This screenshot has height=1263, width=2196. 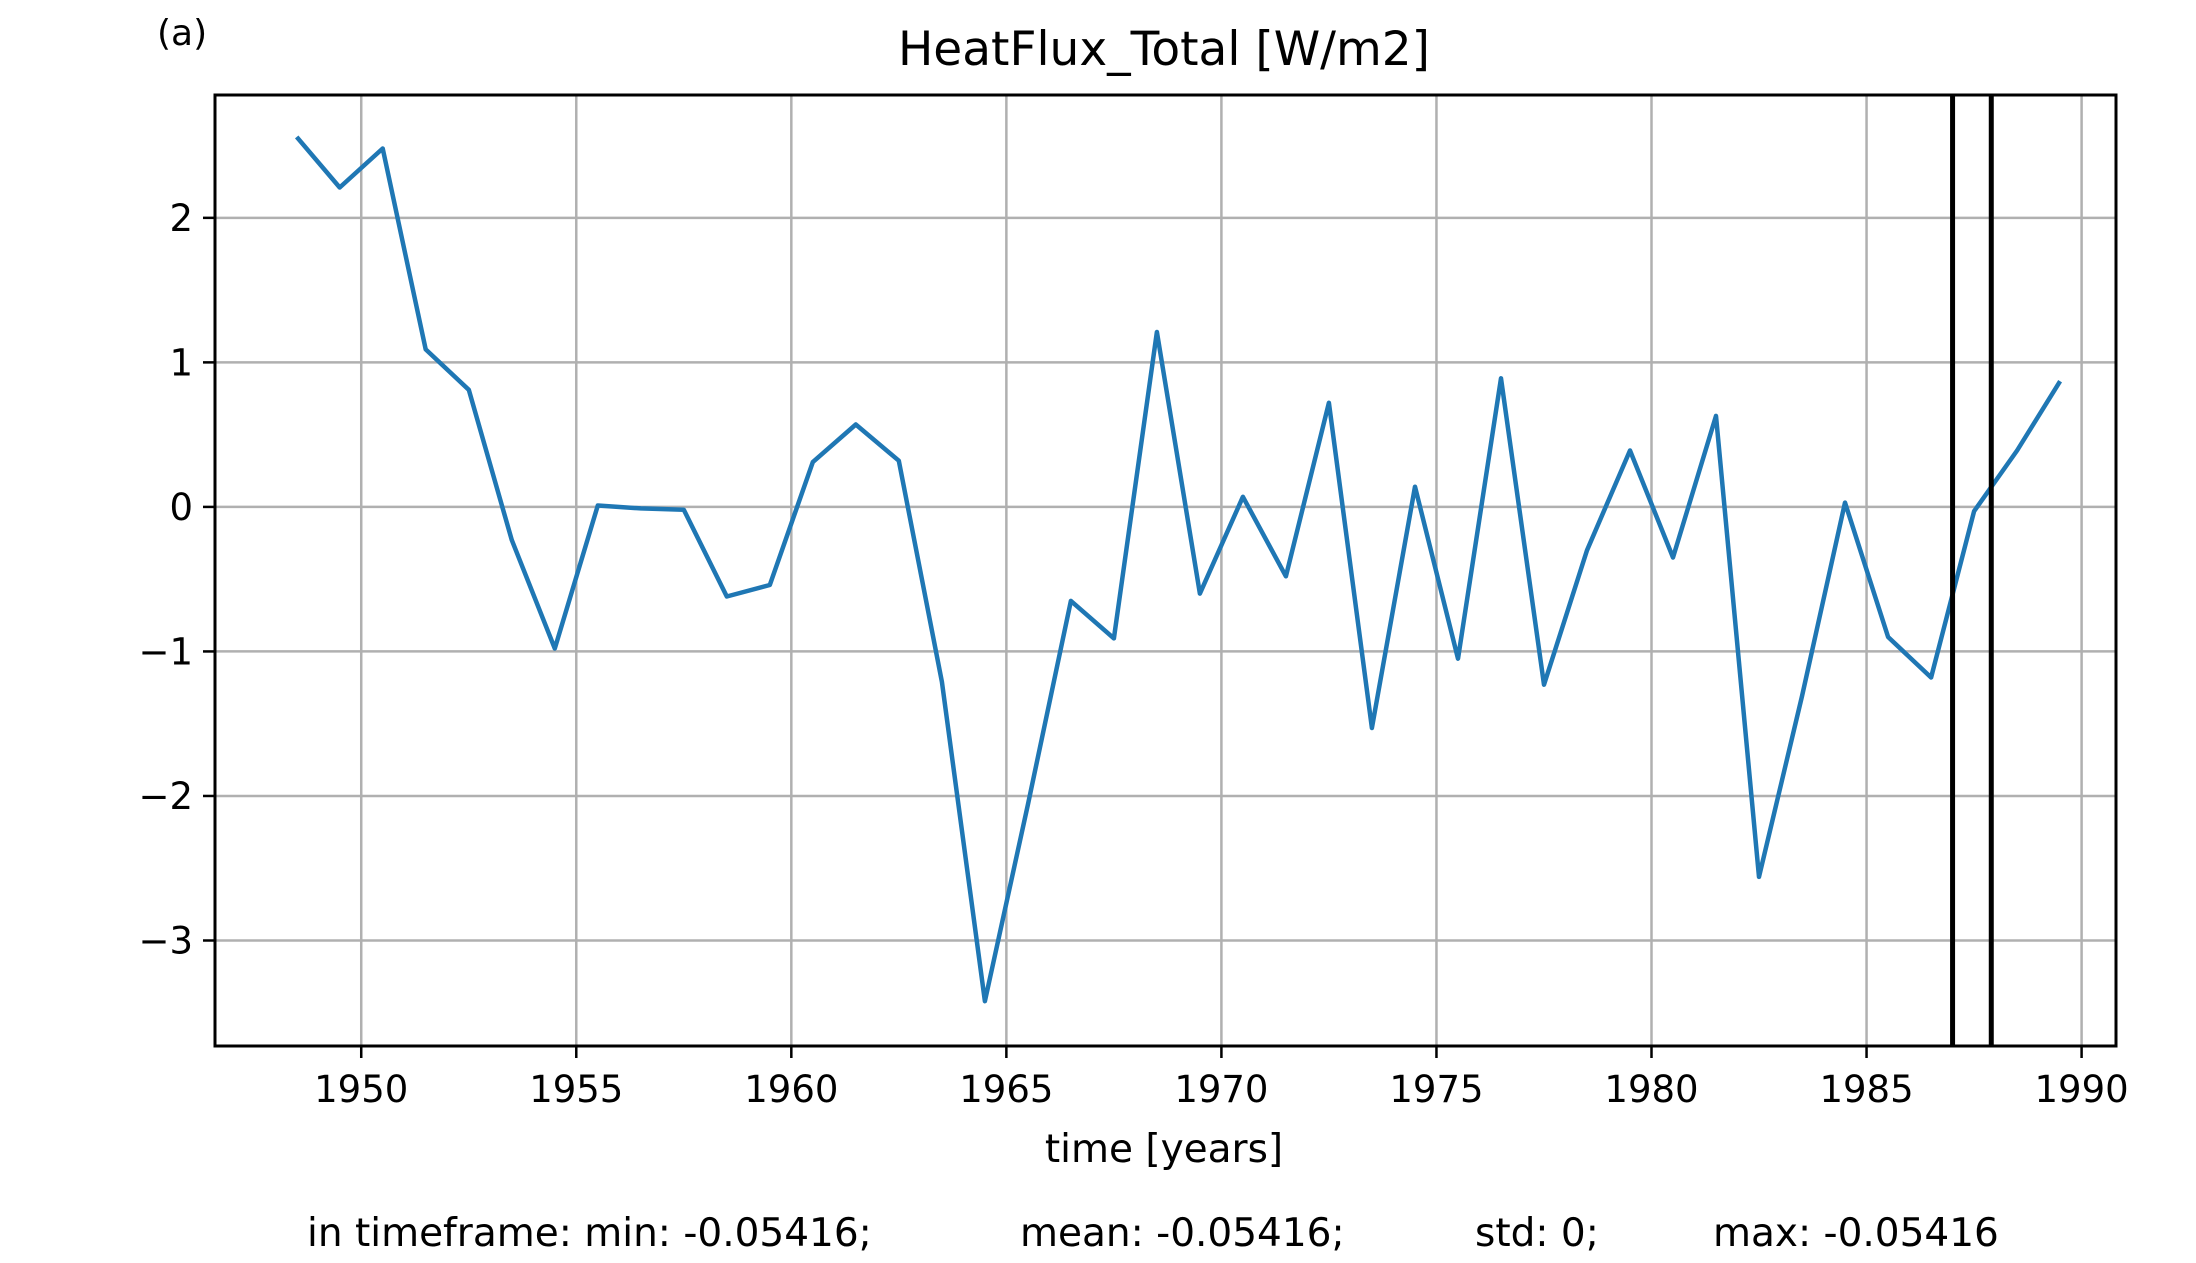 What do you see at coordinates (1537, 1233) in the screenshot?
I see `stat-std: std: 0;` at bounding box center [1537, 1233].